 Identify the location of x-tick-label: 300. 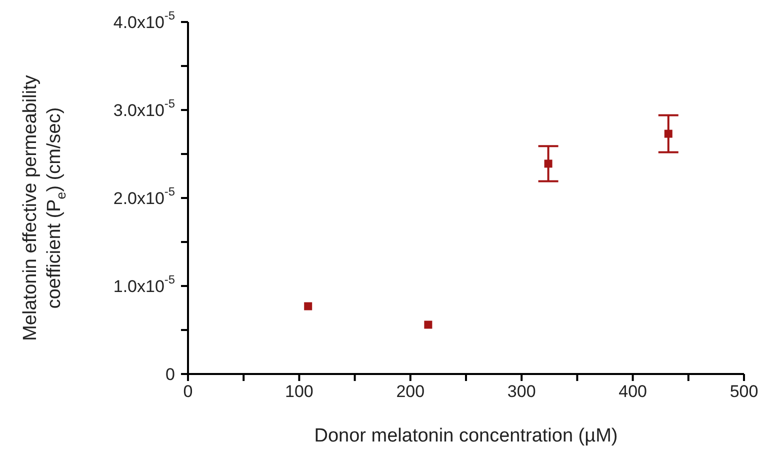
(521, 391).